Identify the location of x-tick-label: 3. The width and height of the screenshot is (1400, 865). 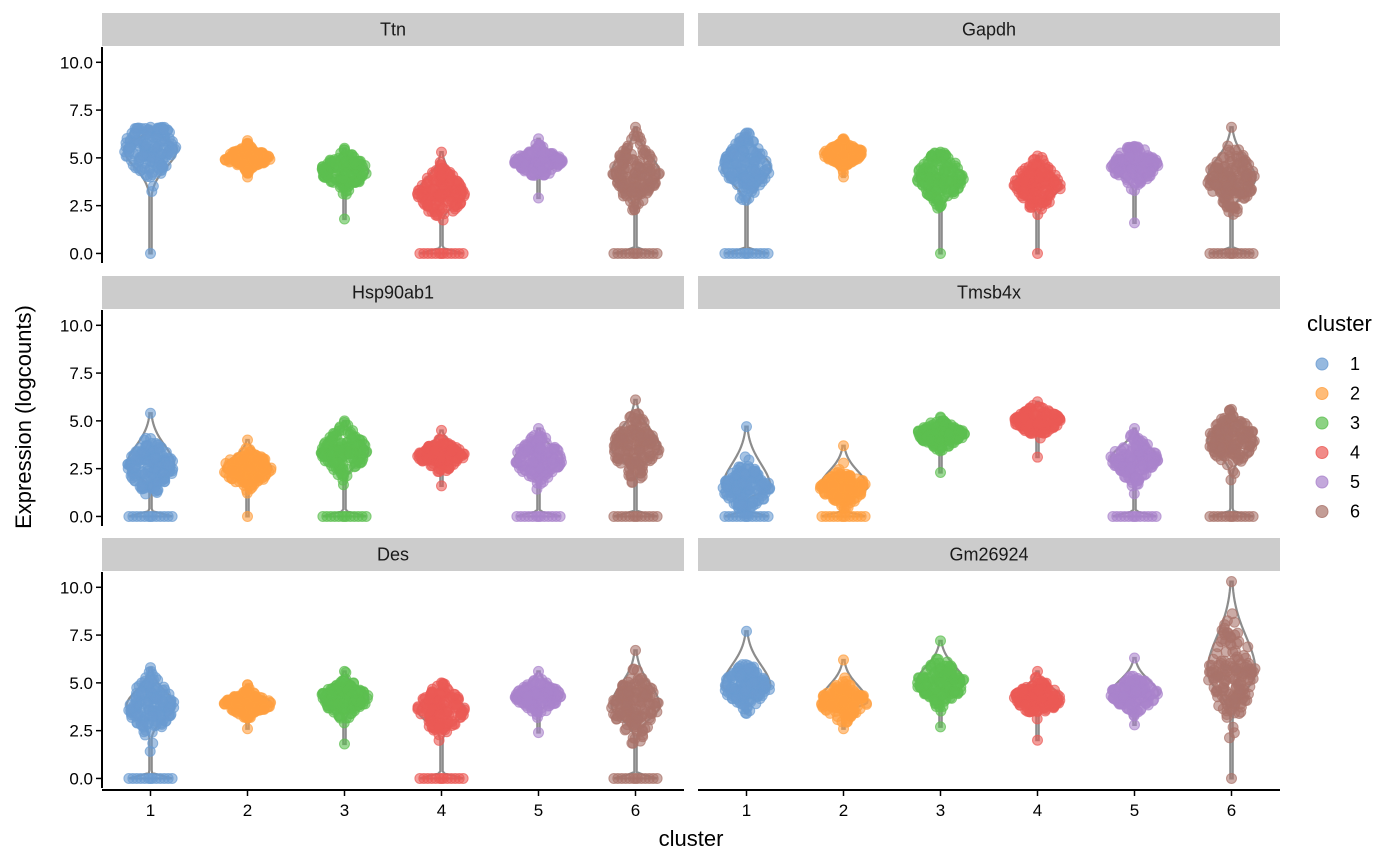
(940, 810).